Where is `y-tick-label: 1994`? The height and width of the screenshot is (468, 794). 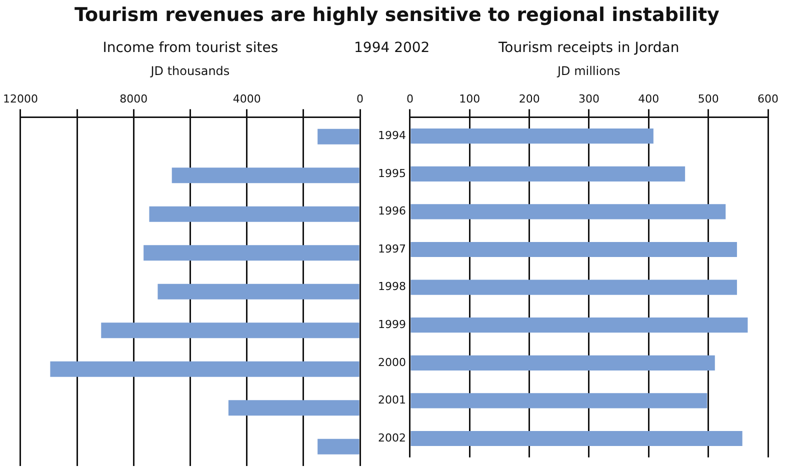 y-tick-label: 1994 is located at coordinates (392, 135).